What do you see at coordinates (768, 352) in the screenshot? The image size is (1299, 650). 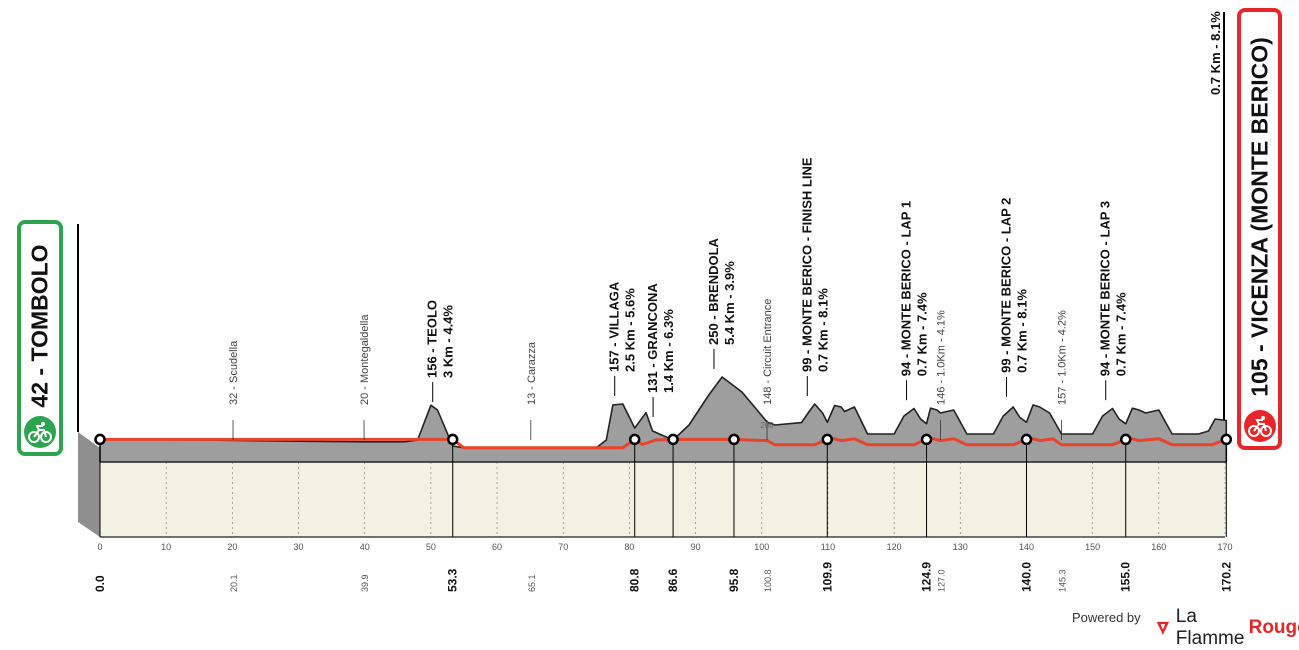 I see `minor-label: 148 - Circuit Entrance` at bounding box center [768, 352].